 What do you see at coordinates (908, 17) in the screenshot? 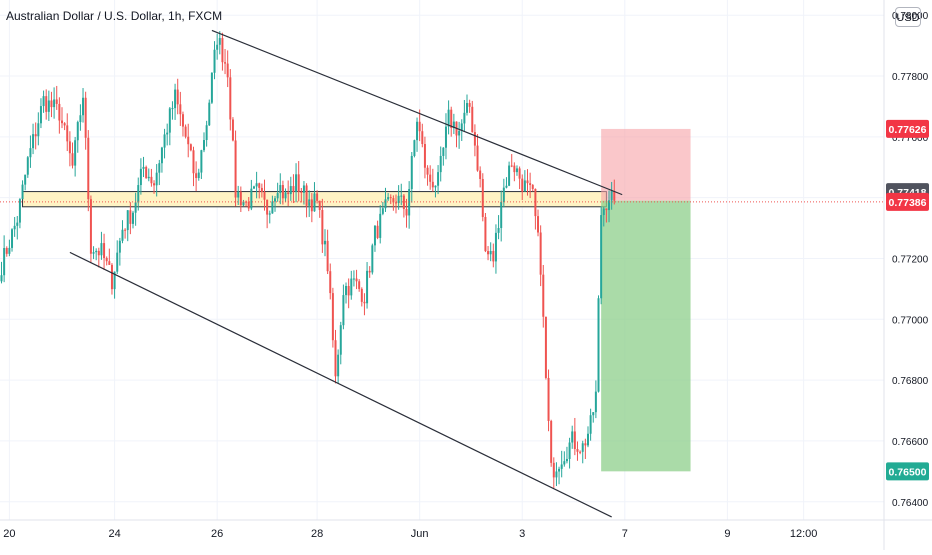
I see `currency-selector: USD` at bounding box center [908, 17].